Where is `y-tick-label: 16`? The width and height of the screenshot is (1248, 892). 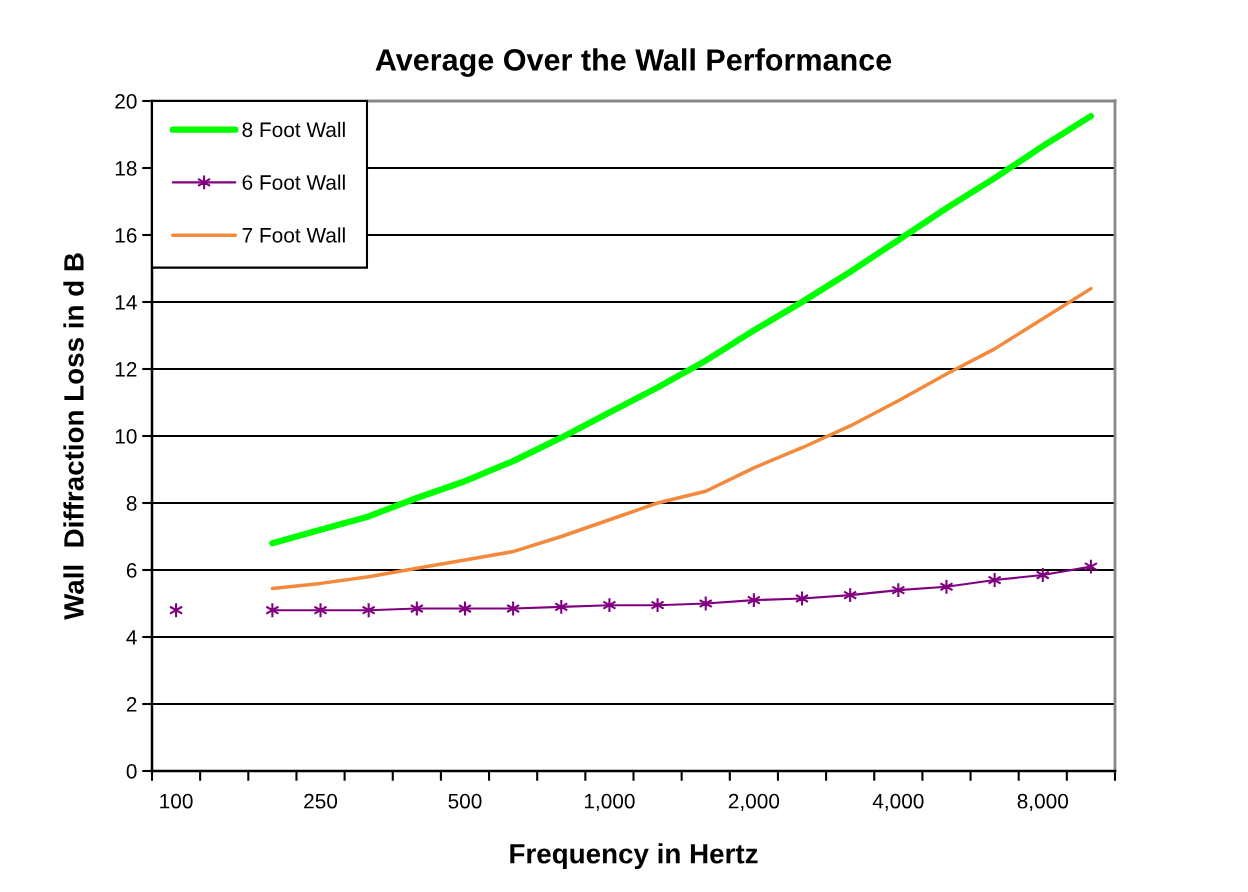 y-tick-label: 16 is located at coordinates (126, 235).